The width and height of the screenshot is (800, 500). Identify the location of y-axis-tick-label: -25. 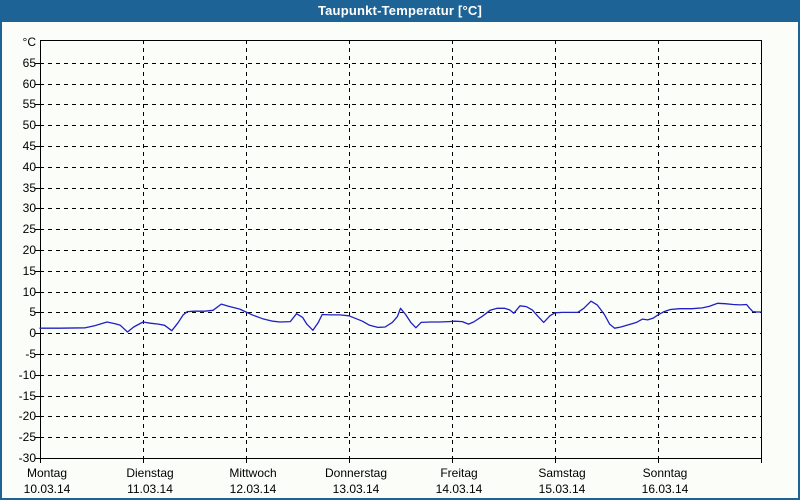
(27, 437).